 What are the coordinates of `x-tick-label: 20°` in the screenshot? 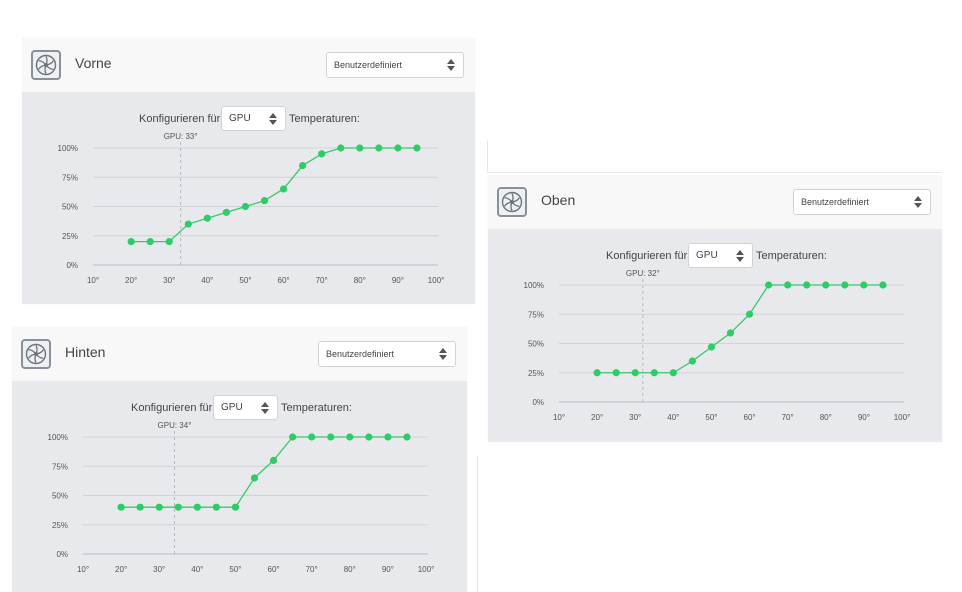 It's located at (131, 280).